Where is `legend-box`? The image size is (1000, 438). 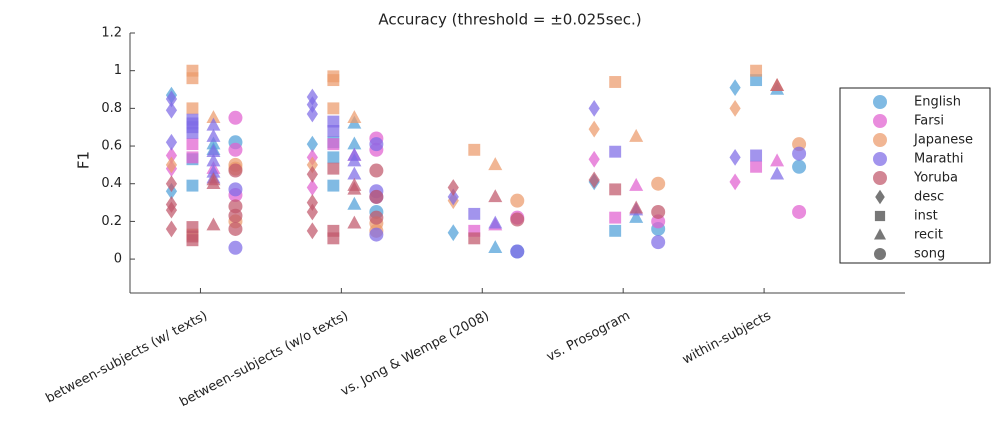 legend-box is located at coordinates (915, 175).